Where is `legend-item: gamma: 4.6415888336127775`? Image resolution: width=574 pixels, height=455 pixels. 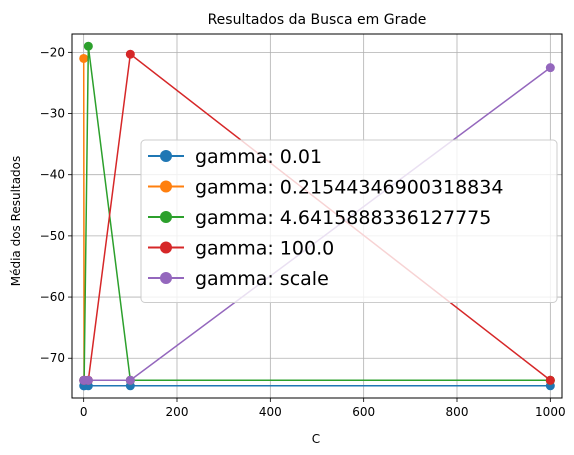 legend-item: gamma: 4.6415888336127775 is located at coordinates (319, 218).